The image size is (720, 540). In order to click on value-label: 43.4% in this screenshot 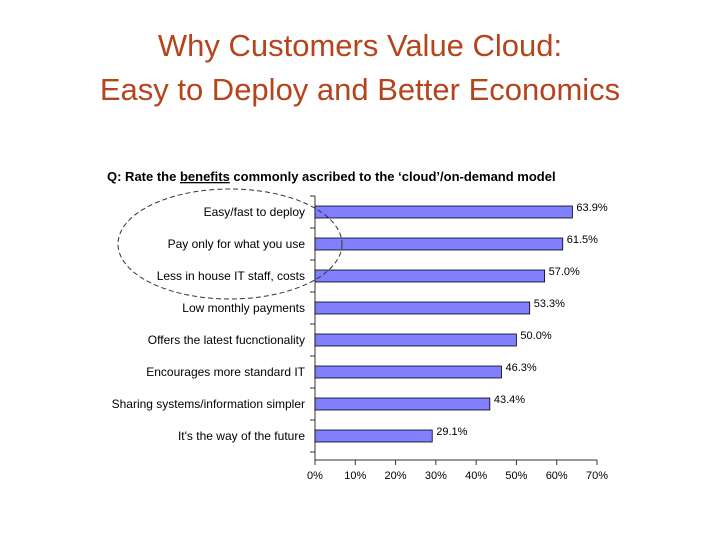, I will do `click(509, 400)`.